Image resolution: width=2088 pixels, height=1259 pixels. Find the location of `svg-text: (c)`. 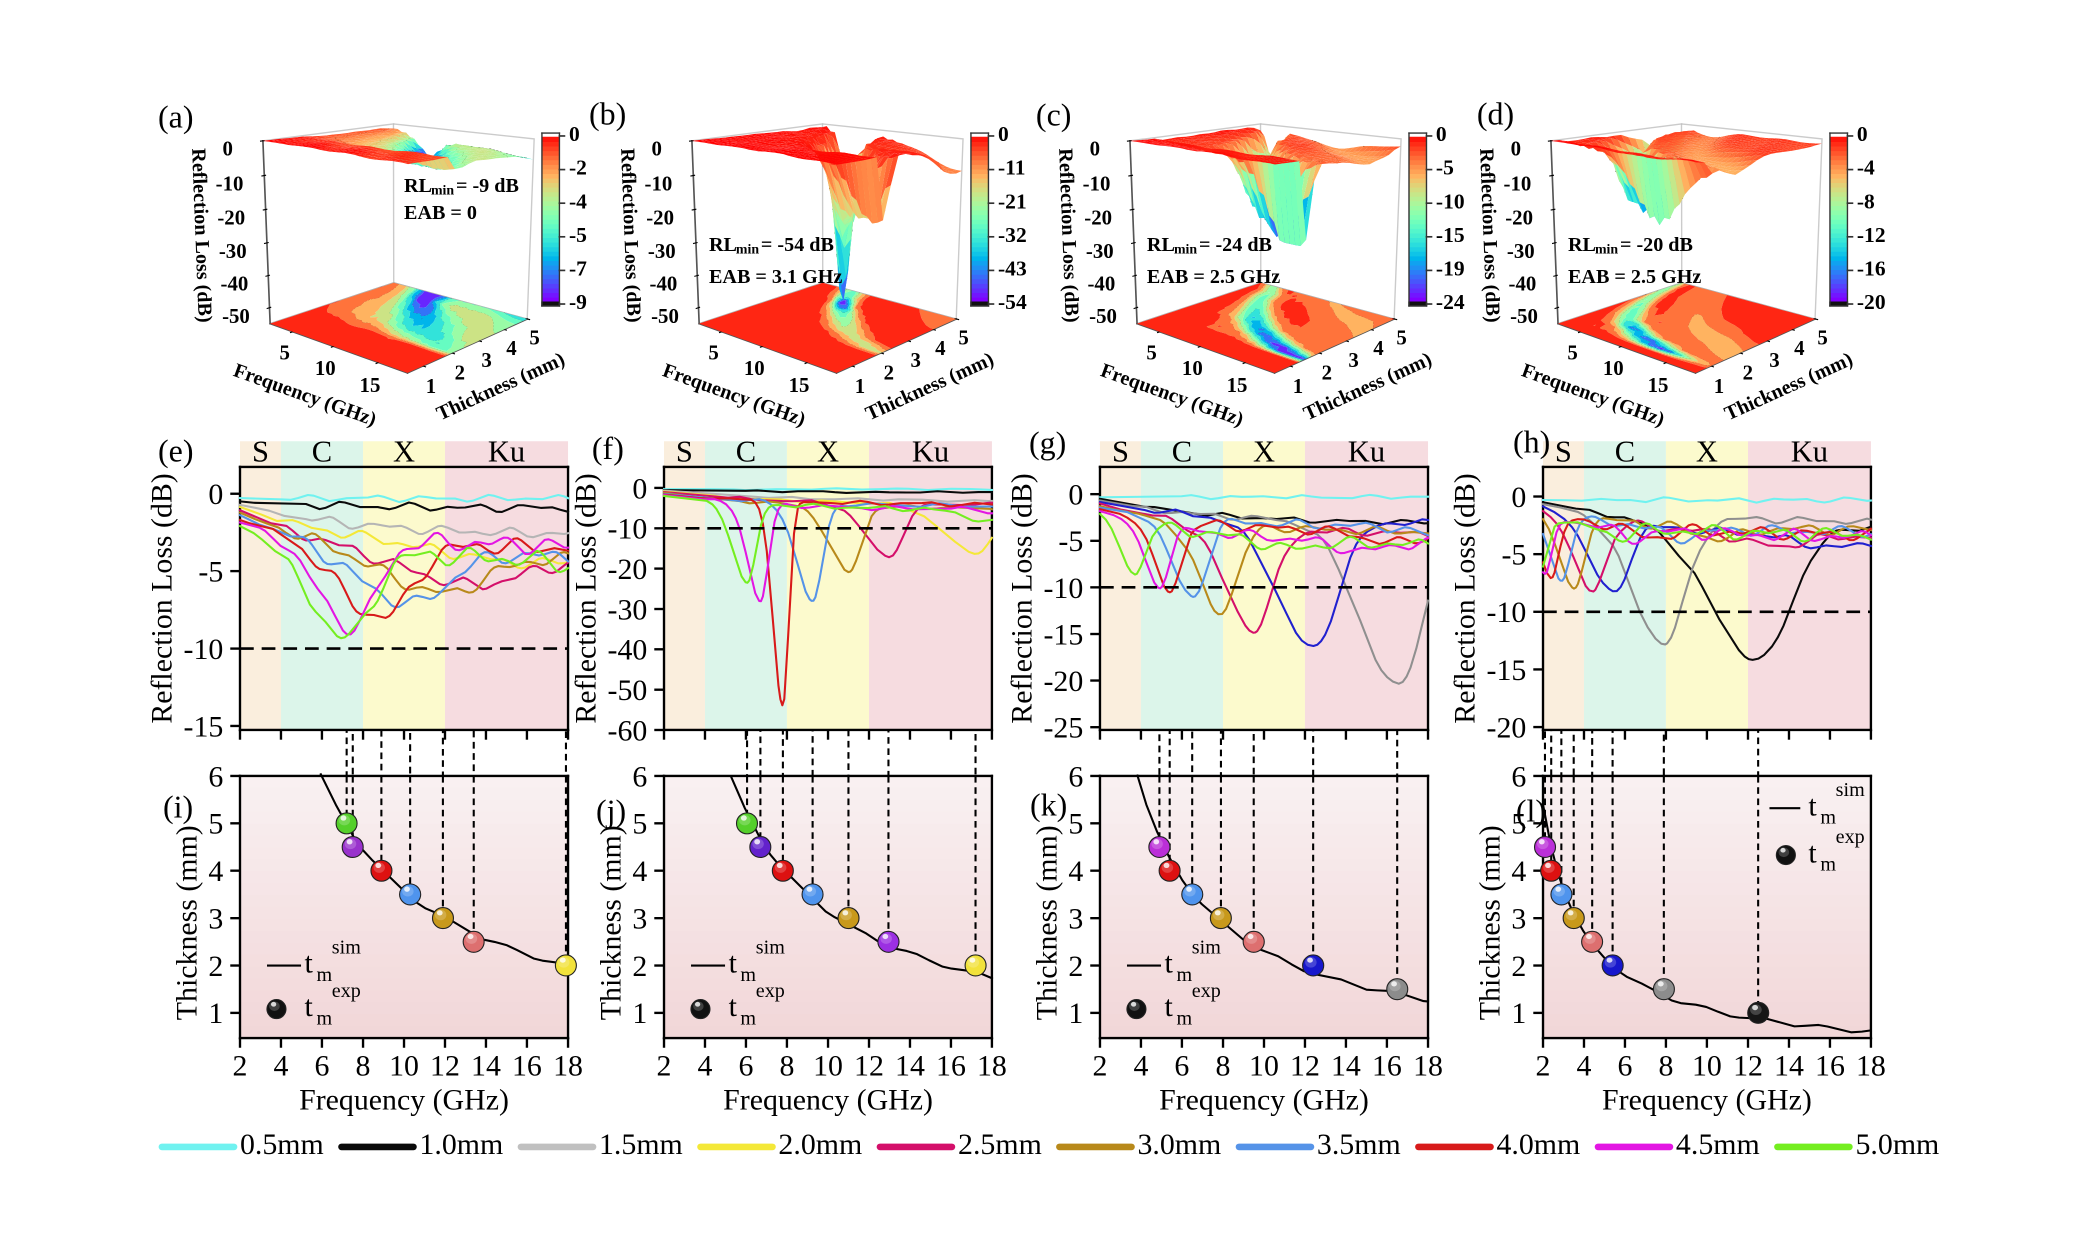

svg-text: (c) is located at coordinates (1053, 115).